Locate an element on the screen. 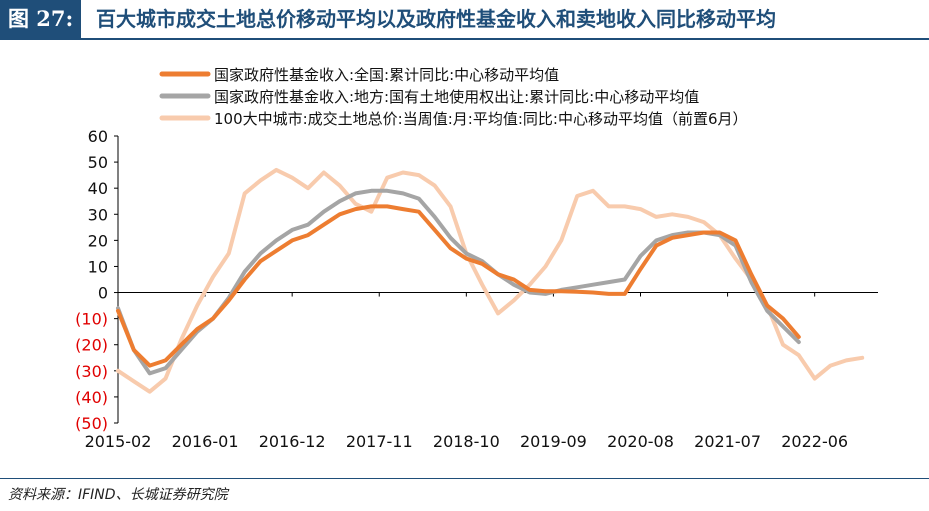 Image resolution: width=929 pixels, height=511 pixels. figure-label: 图 27: is located at coordinates (41, 19).